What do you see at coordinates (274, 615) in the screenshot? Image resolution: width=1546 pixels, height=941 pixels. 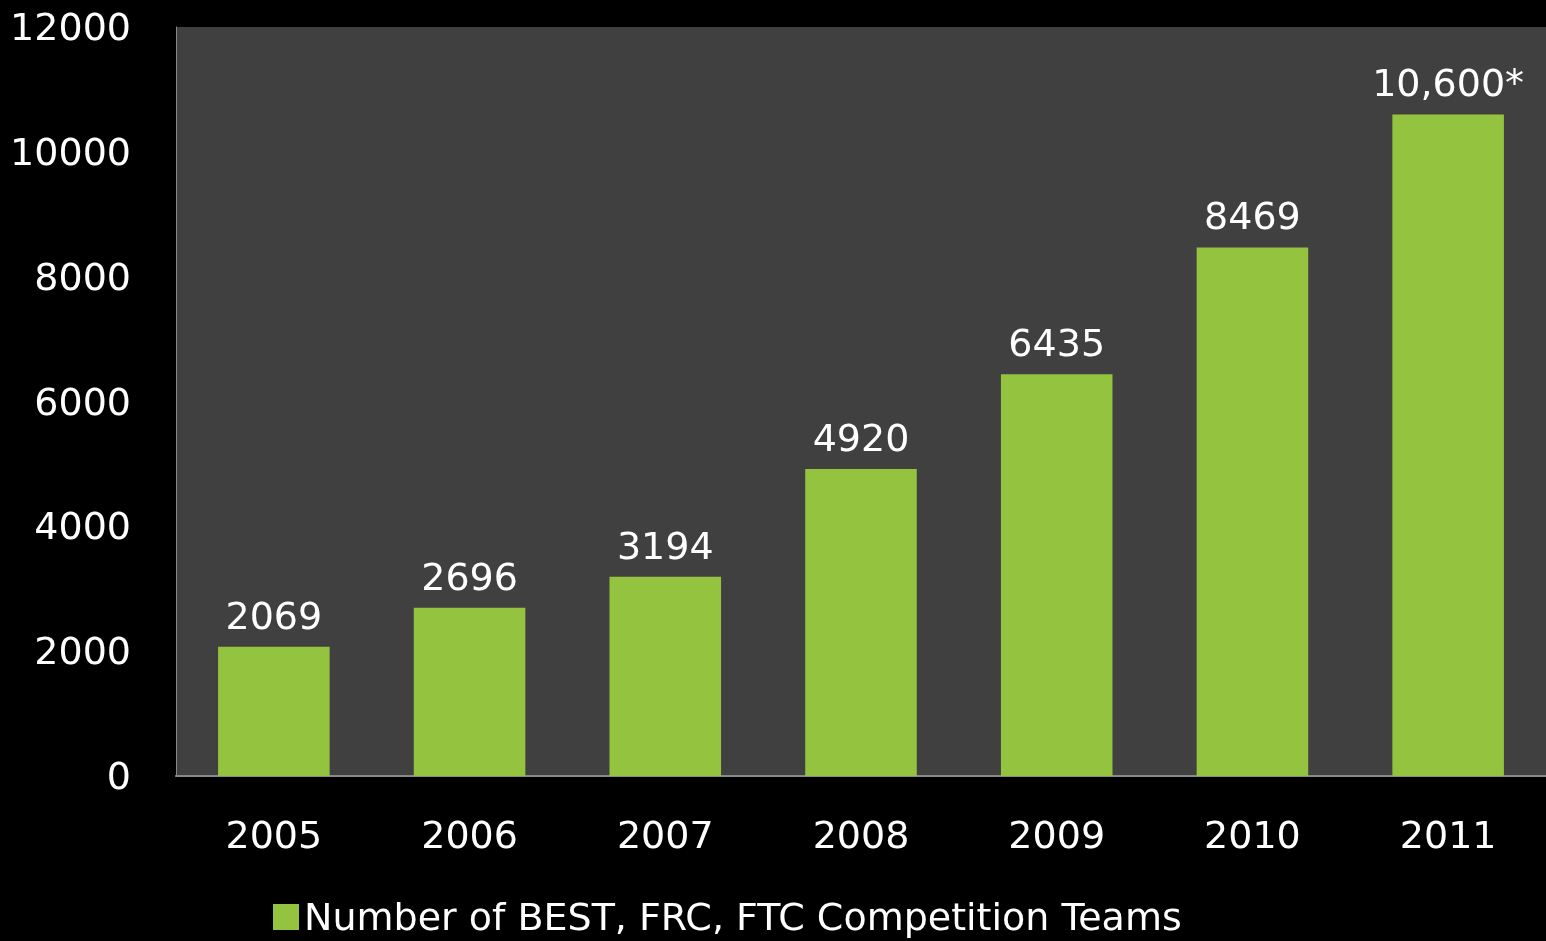 I see `data-label: 2069` at bounding box center [274, 615].